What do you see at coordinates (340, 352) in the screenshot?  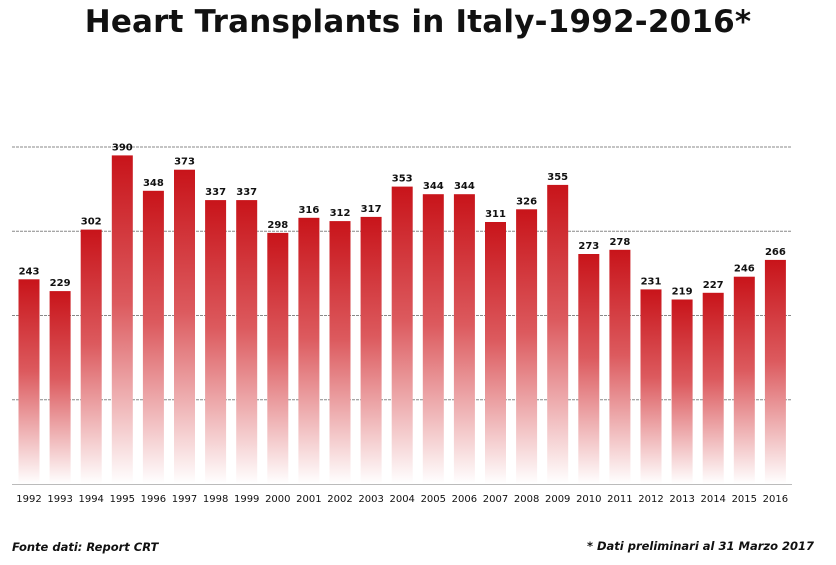 I see `bar-2002` at bounding box center [340, 352].